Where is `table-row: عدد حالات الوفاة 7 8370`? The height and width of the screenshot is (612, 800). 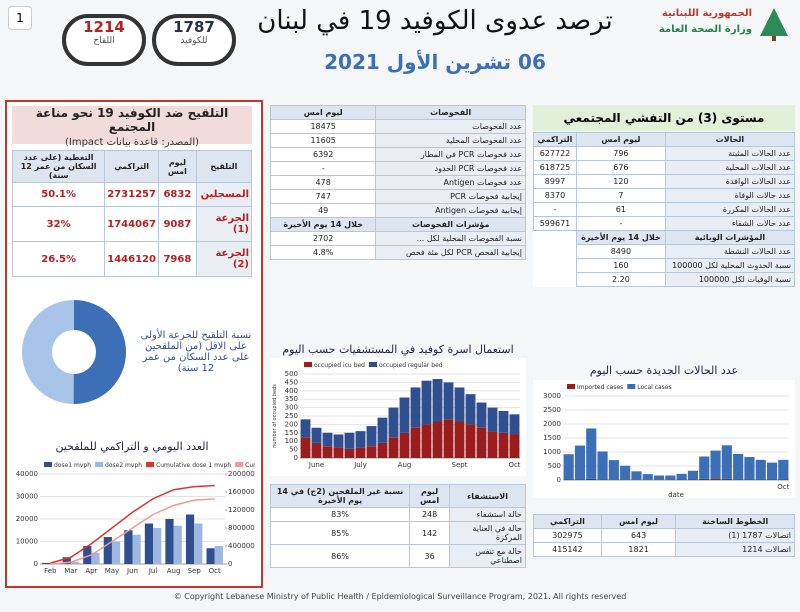
table-row: عدد حالات الوفاة 7 8370 is located at coordinates (664, 195).